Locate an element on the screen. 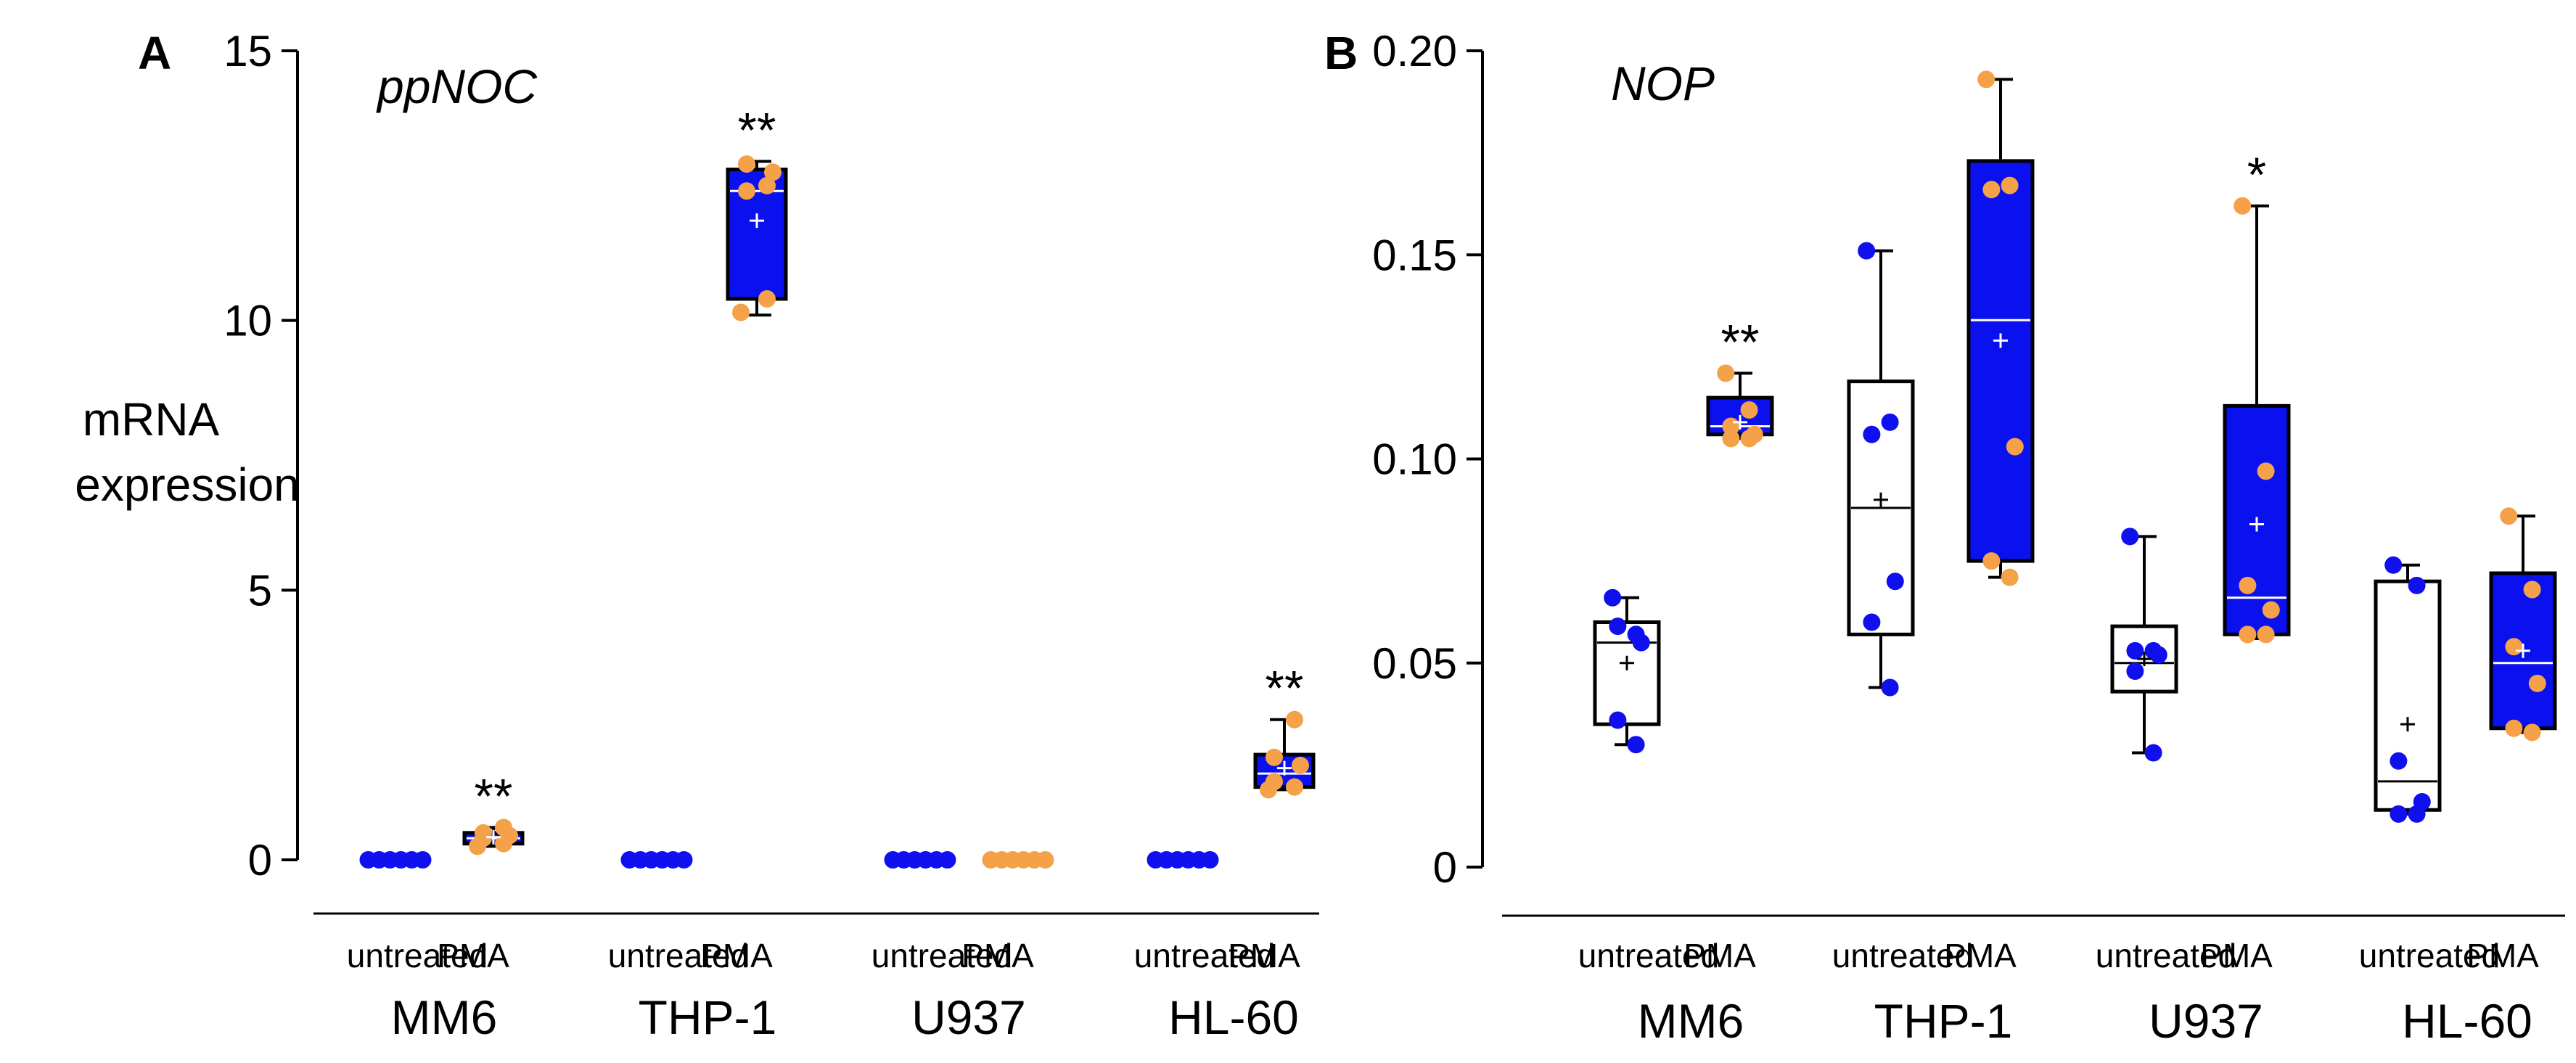 The width and height of the screenshot is (2576, 1063). y-tick-label: 0.15 is located at coordinates (1414, 255).